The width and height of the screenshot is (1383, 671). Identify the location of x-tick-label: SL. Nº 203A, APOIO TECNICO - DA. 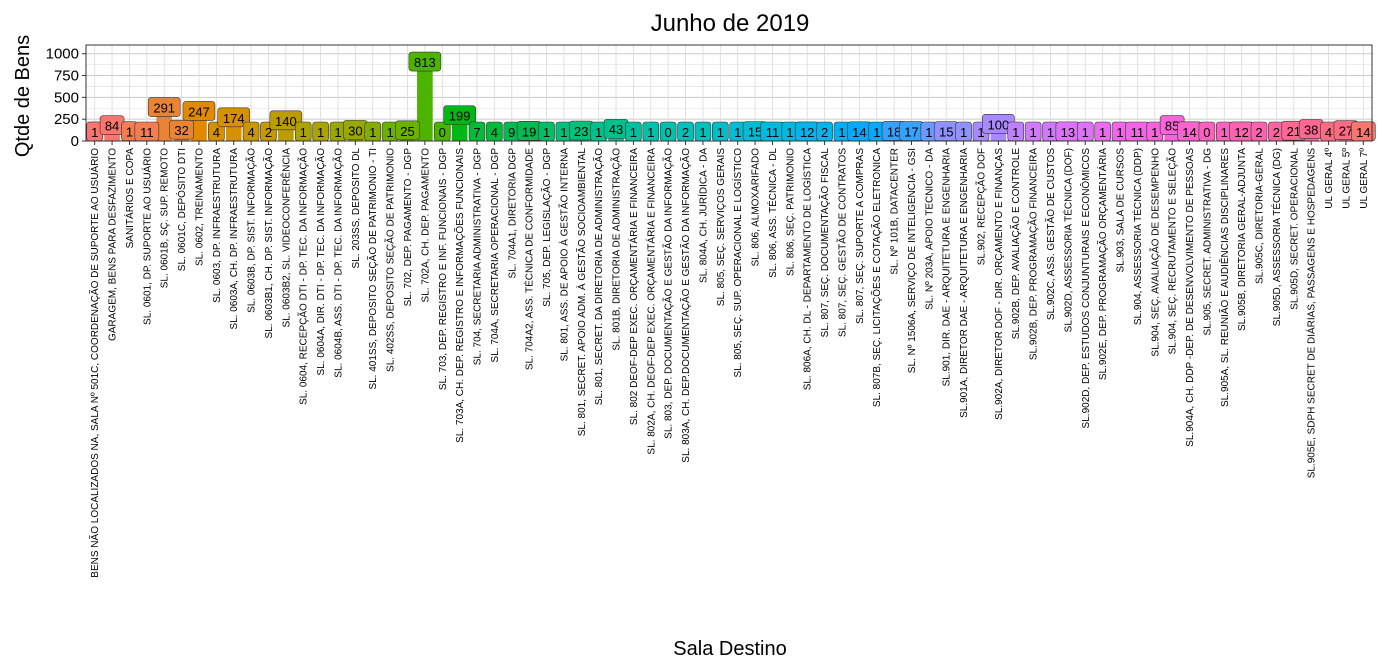
(929, 229).